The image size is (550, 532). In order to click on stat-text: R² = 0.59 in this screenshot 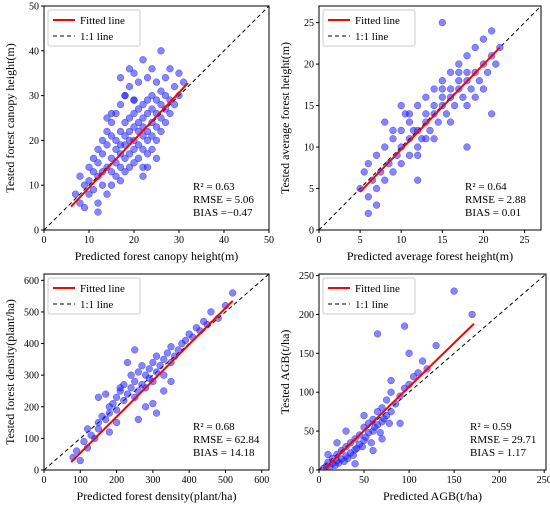, I will do `click(491, 427)`.